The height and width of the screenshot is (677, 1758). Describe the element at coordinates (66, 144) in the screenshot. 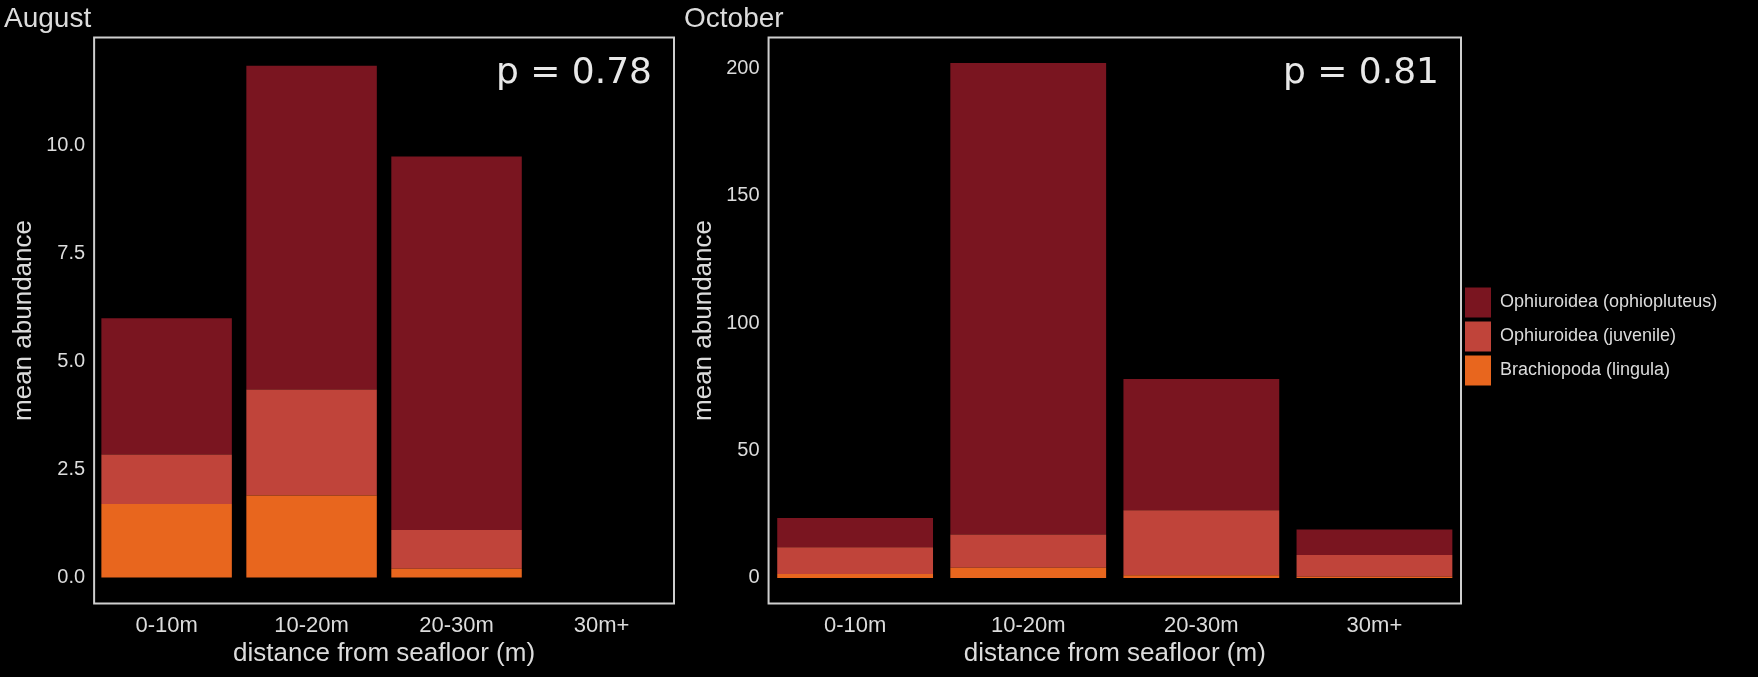

I see `y-tick-label: 10.0` at that location.